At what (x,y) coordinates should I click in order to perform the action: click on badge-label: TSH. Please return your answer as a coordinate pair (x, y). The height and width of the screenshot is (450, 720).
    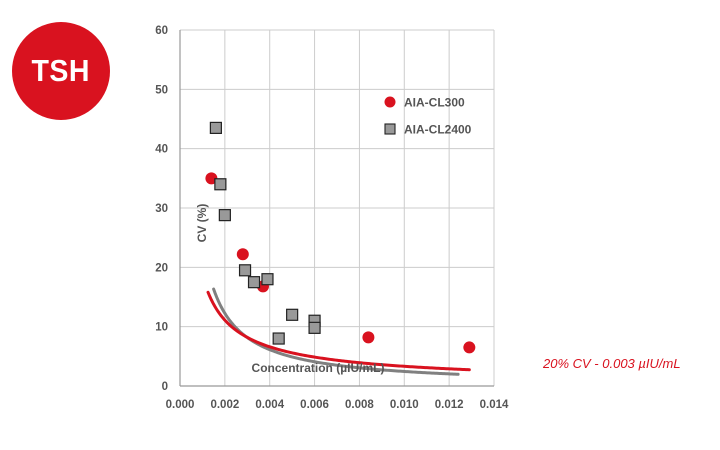
    Looking at the image, I should click on (61, 70).